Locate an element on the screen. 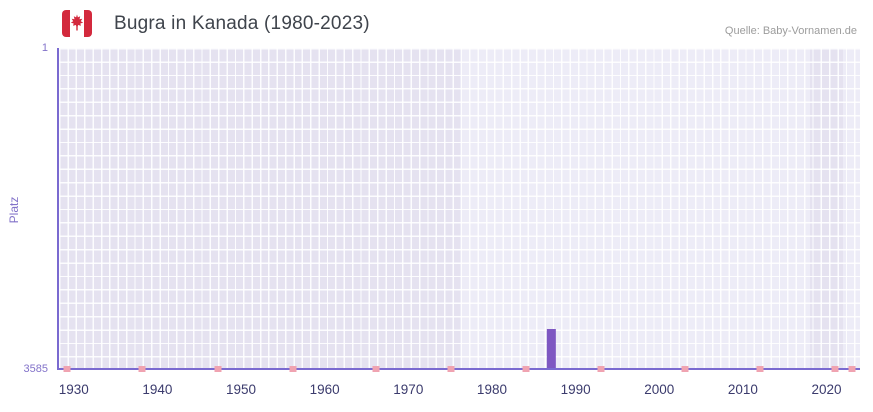 This screenshot has height=412, width=873. no-data-mark-1984 is located at coordinates (526, 369).